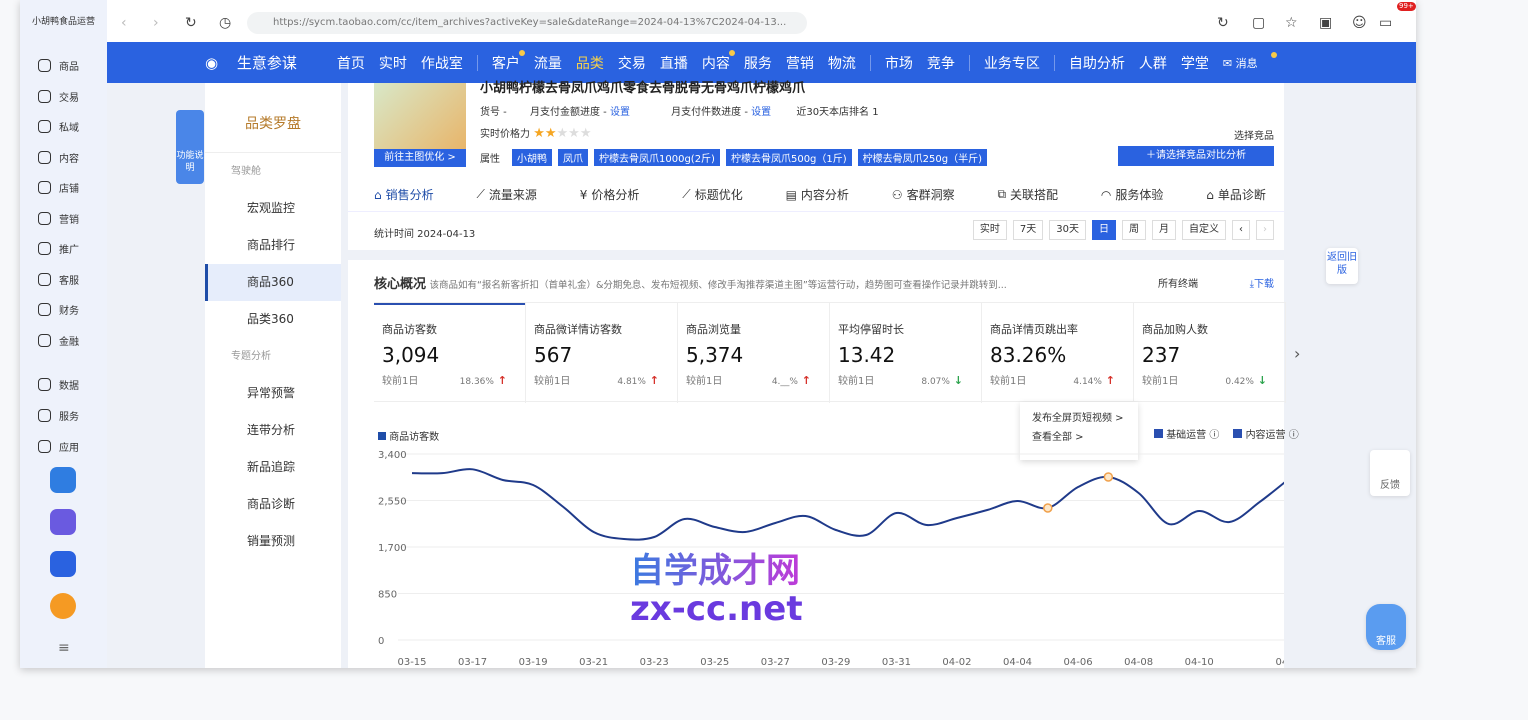 This screenshot has height=720, width=1528. What do you see at coordinates (1342, 266) in the screenshot?
I see `return-old-version-button: 返回旧版` at bounding box center [1342, 266].